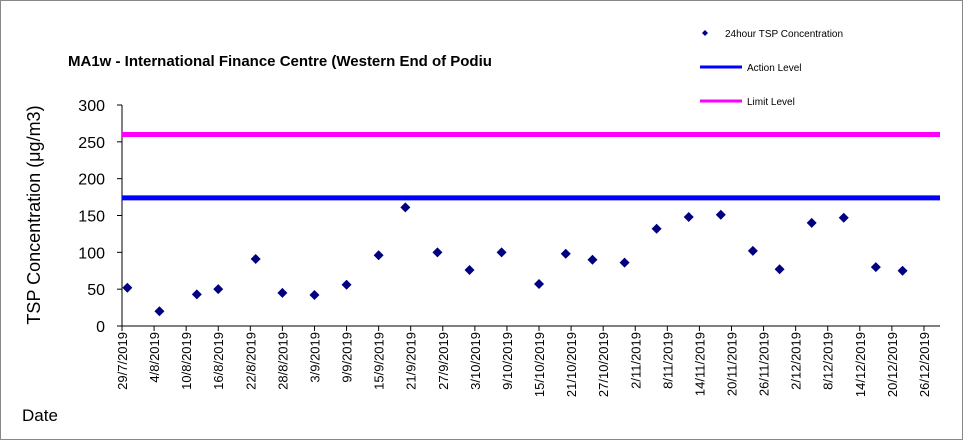 The width and height of the screenshot is (963, 440). I want to click on x-tick-label: 14/12/2019, so click(860, 364).